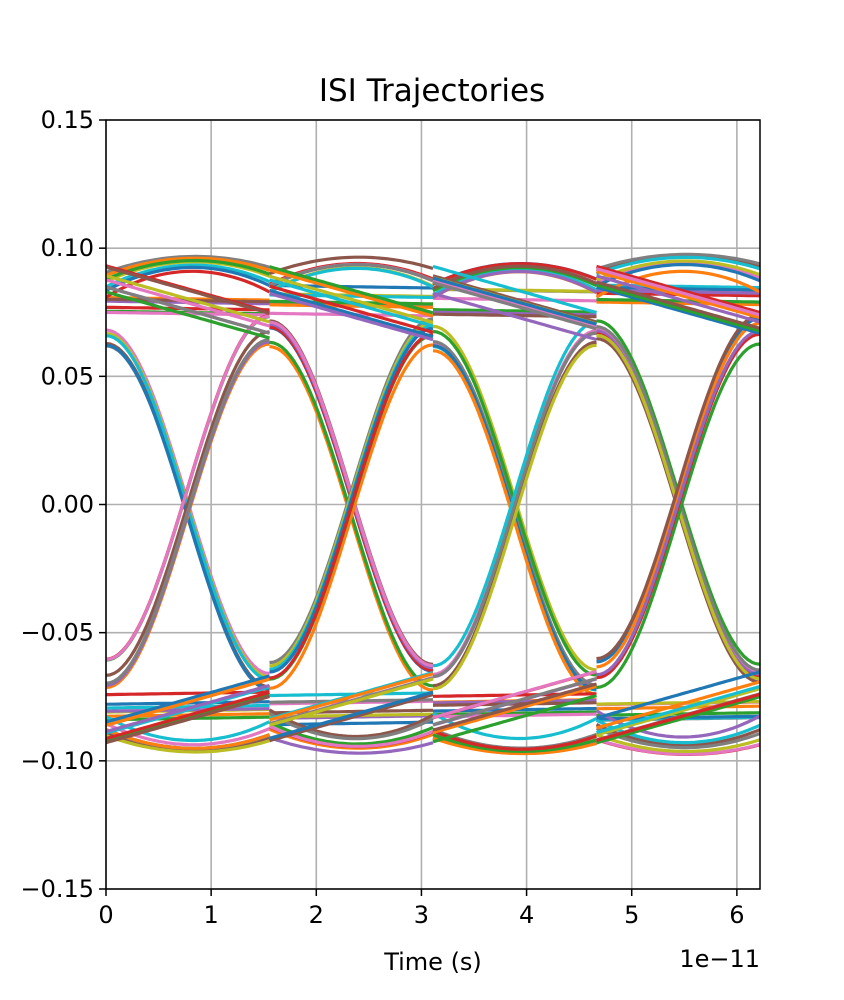 This screenshot has height=1000, width=844. Describe the element at coordinates (67, 505) in the screenshot. I see `y-tick-label: 0.00` at that location.